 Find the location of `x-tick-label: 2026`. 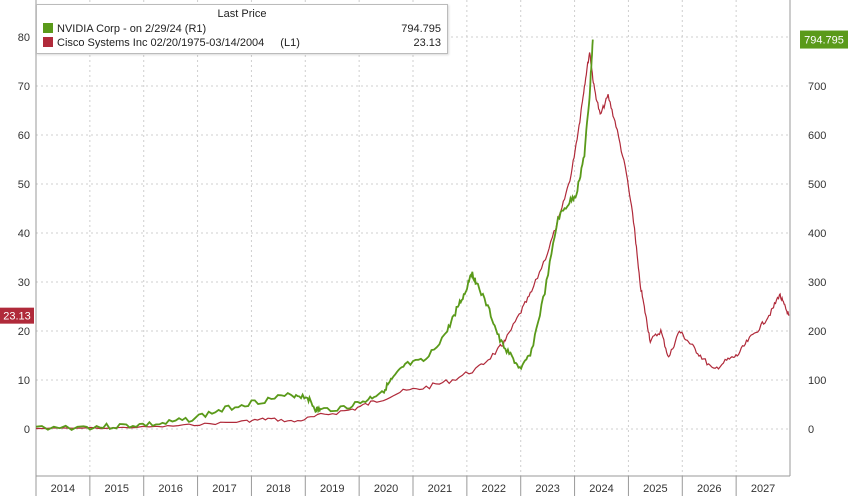

x-tick-label: 2026 is located at coordinates (709, 489).